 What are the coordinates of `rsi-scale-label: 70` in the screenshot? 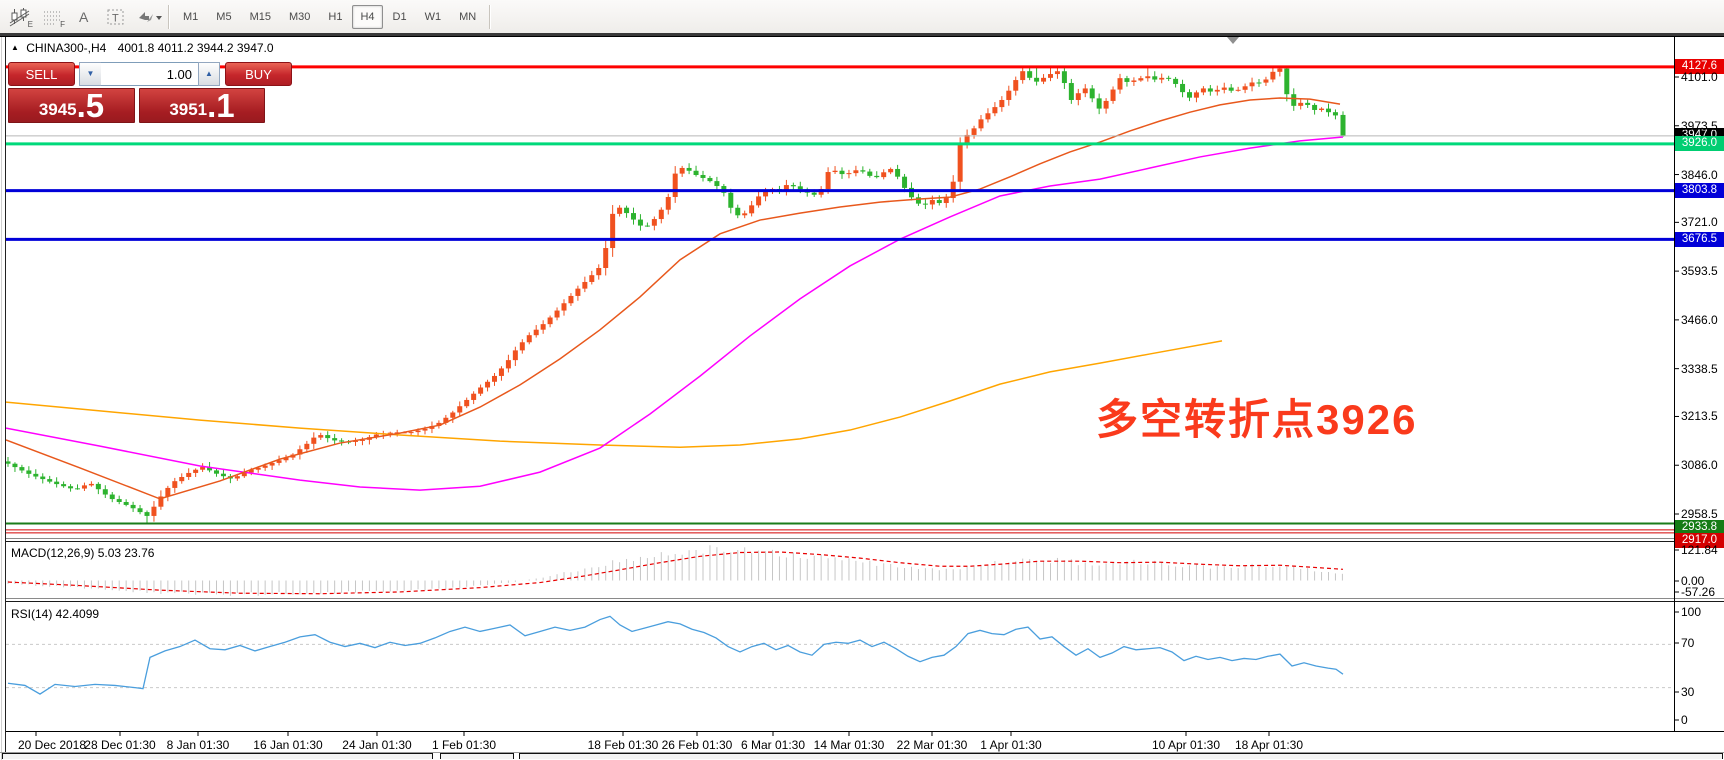 It's located at (1688, 643).